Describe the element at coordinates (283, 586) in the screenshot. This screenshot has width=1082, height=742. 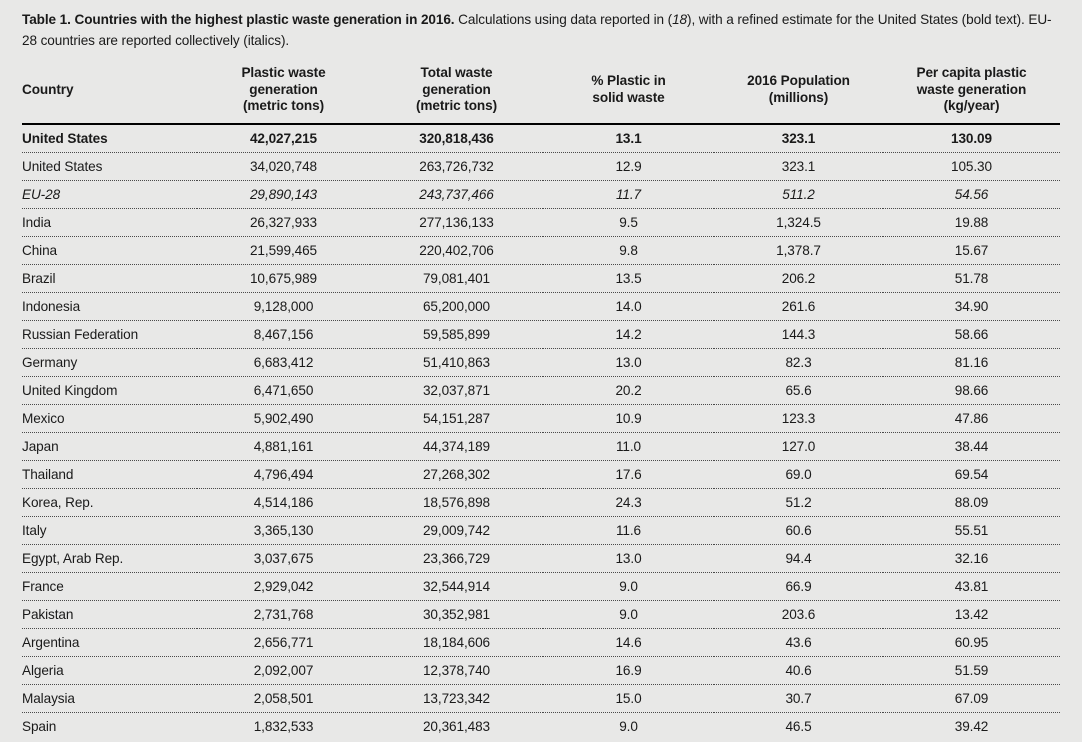
I see `value-cell: 2,929,042` at that location.